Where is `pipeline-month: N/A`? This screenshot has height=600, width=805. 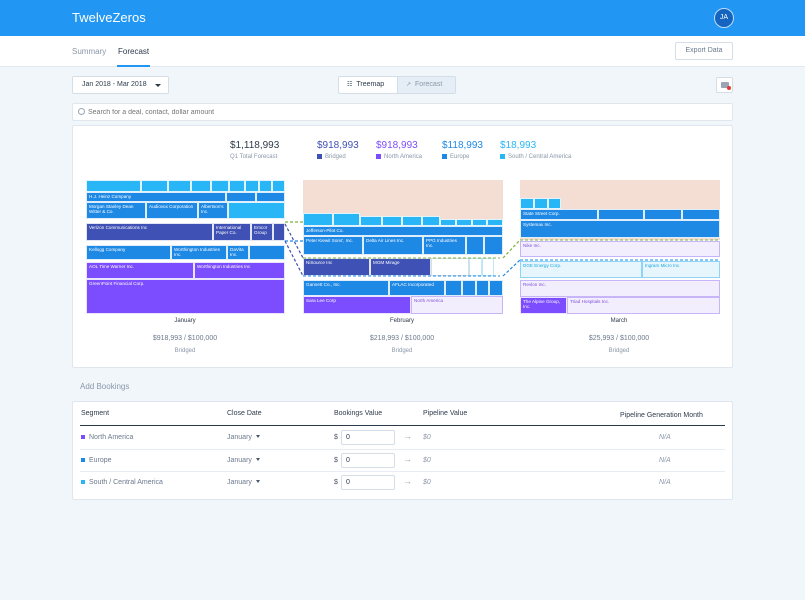
pipeline-month: N/A is located at coordinates (665, 437).